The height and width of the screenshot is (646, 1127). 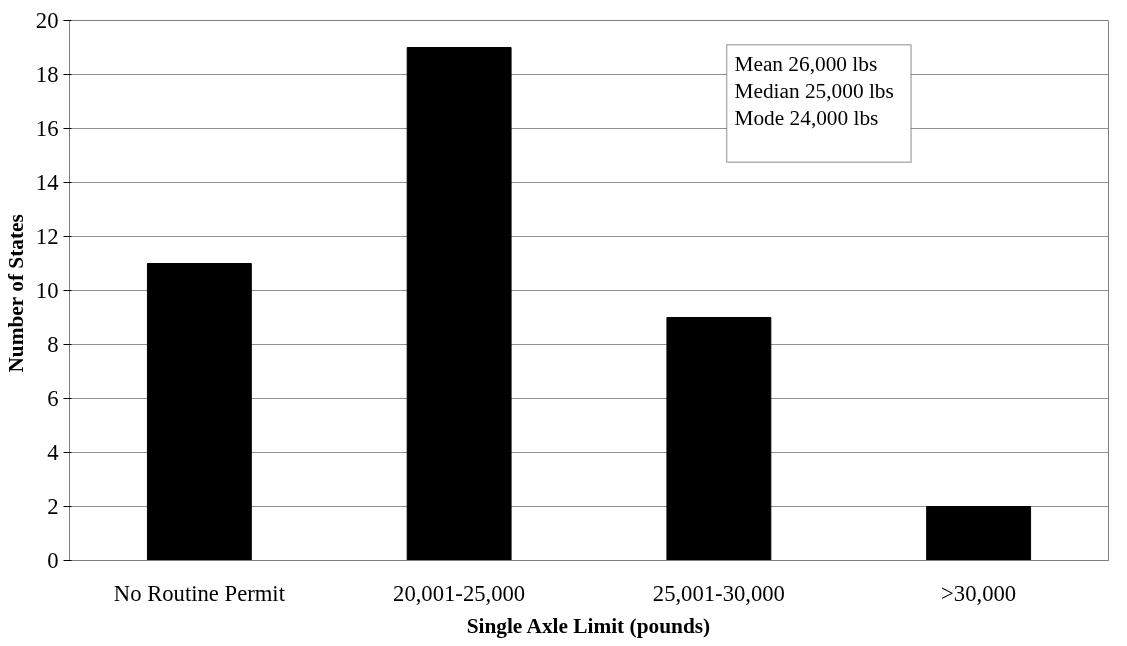 What do you see at coordinates (47, 182) in the screenshot?
I see `y-tick-label: 14` at bounding box center [47, 182].